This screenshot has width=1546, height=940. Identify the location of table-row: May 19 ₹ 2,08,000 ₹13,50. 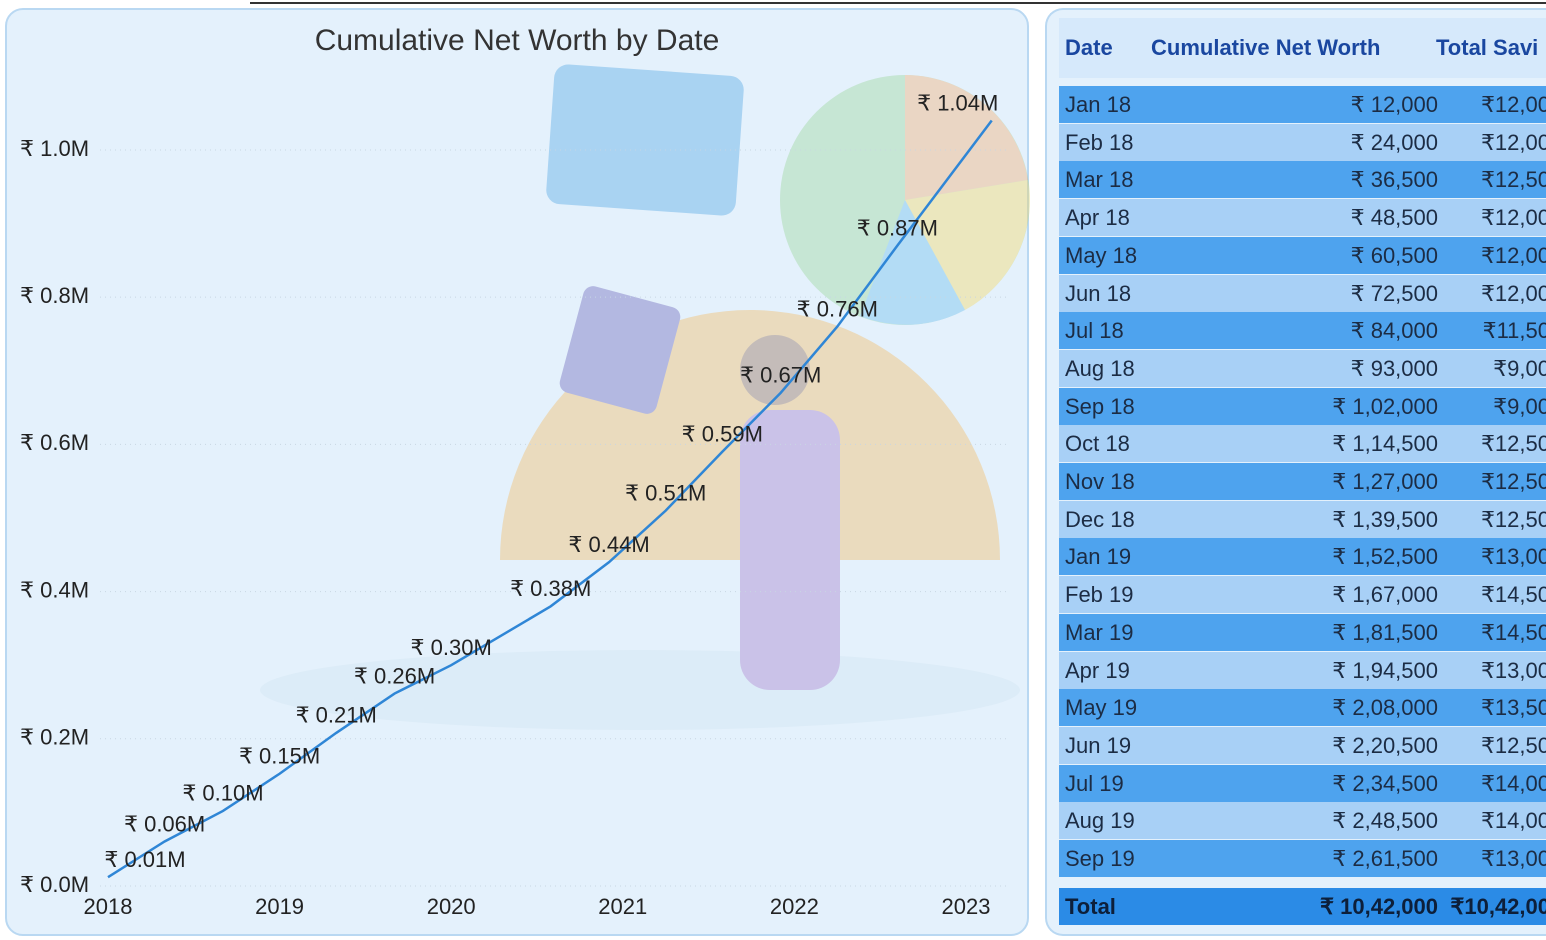
(1302, 708).